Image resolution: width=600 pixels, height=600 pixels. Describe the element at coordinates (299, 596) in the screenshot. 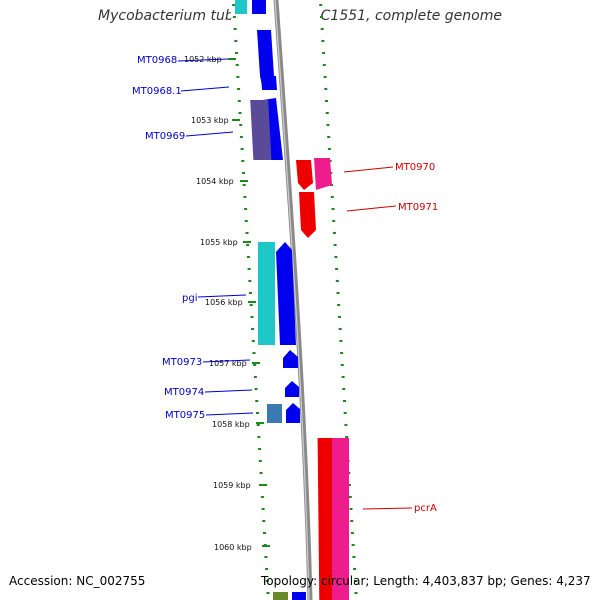

I see `gene-partial-blue-bottom` at that location.